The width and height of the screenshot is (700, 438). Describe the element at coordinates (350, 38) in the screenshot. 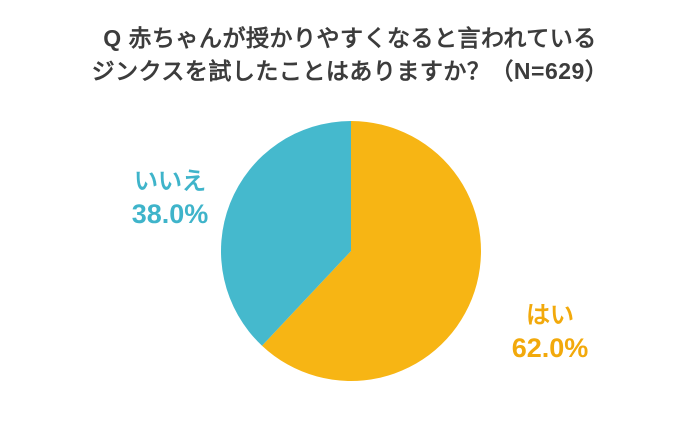

I see `chart-title-line1: Q 赤ちゃんが授かりやすくなると言われている` at that location.